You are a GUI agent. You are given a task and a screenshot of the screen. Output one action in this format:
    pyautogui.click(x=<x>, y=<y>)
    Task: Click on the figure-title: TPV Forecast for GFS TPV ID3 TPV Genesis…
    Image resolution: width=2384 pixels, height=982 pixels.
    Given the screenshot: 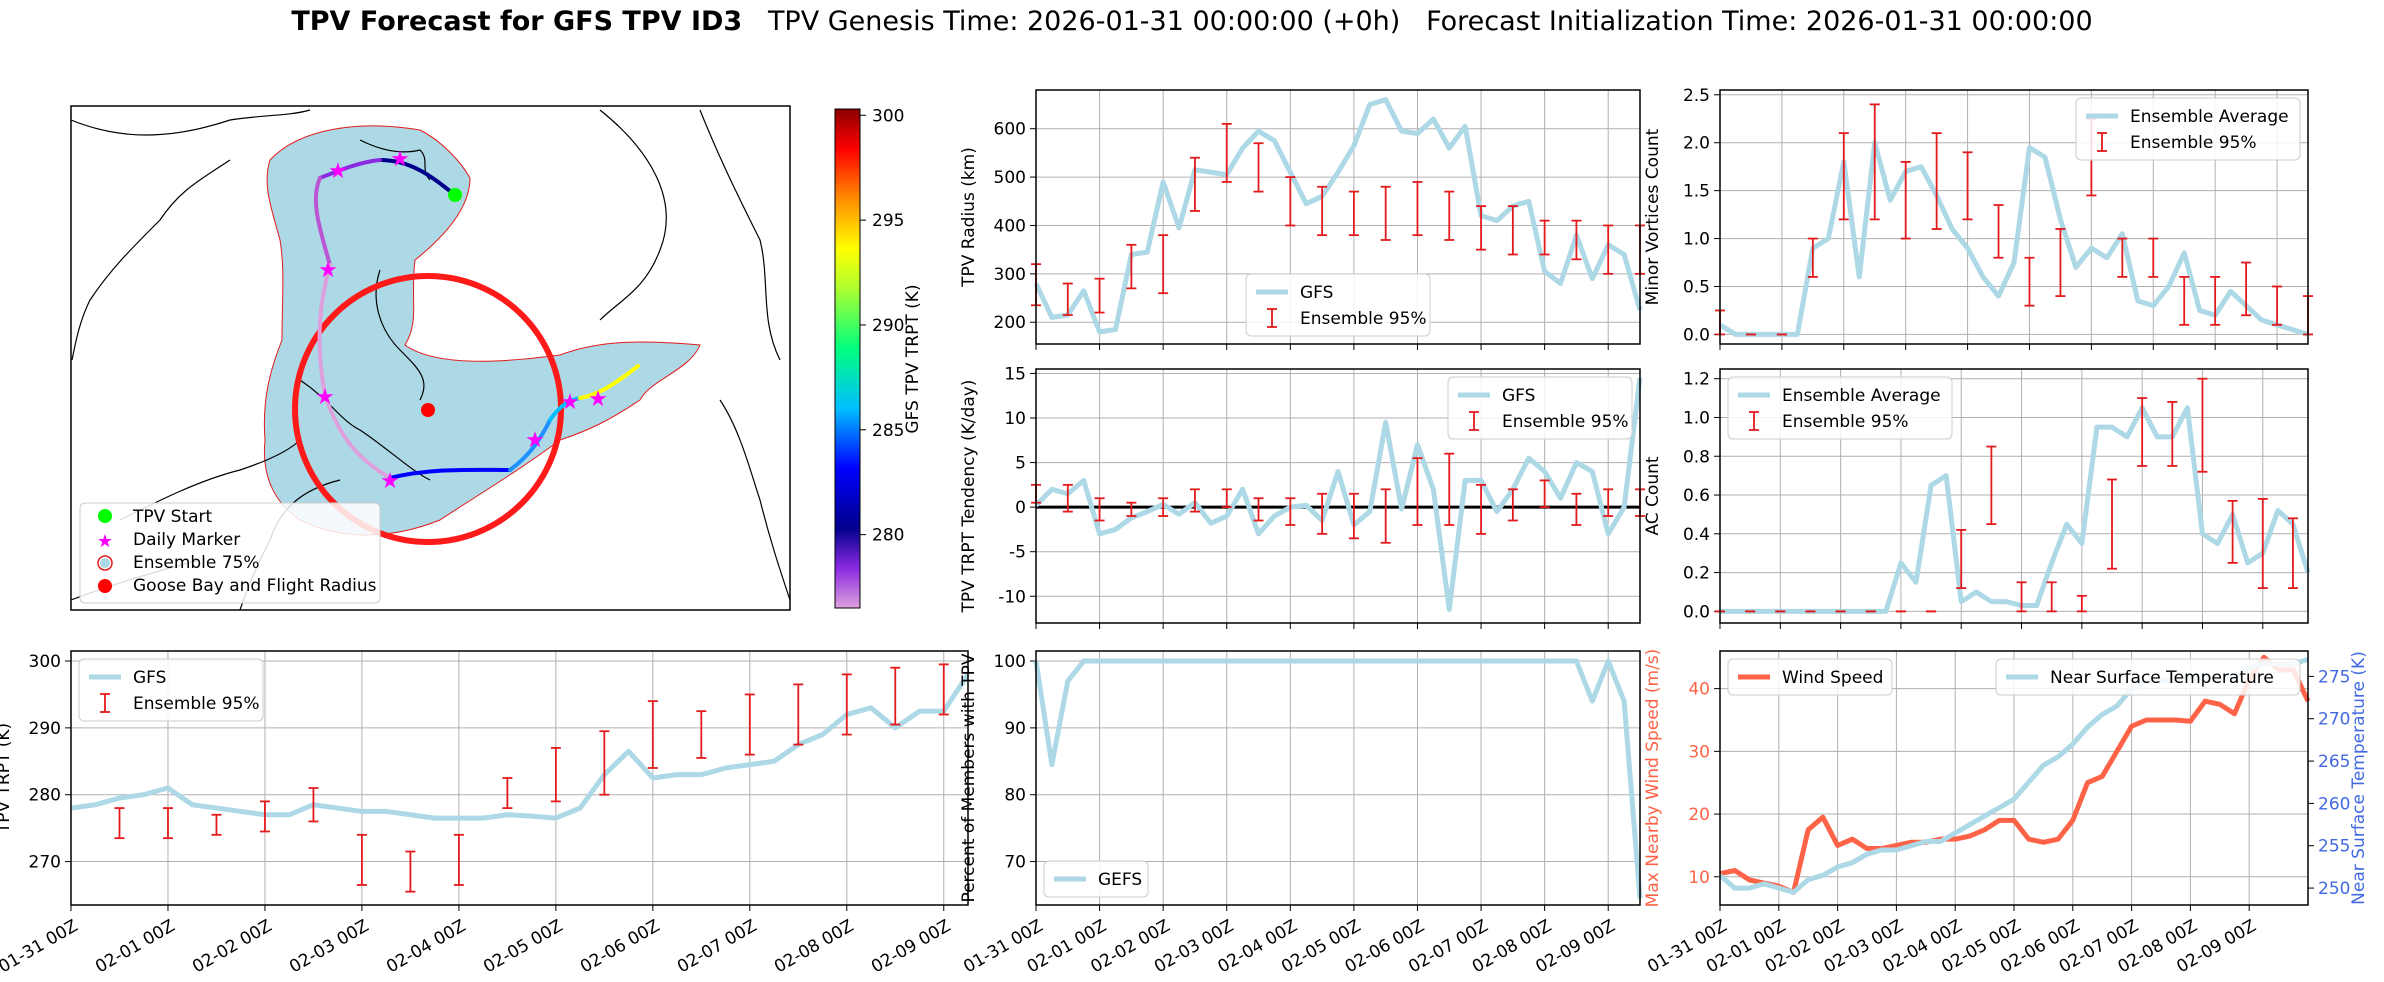 What is the action you would take?
    pyautogui.click(x=1192, y=21)
    